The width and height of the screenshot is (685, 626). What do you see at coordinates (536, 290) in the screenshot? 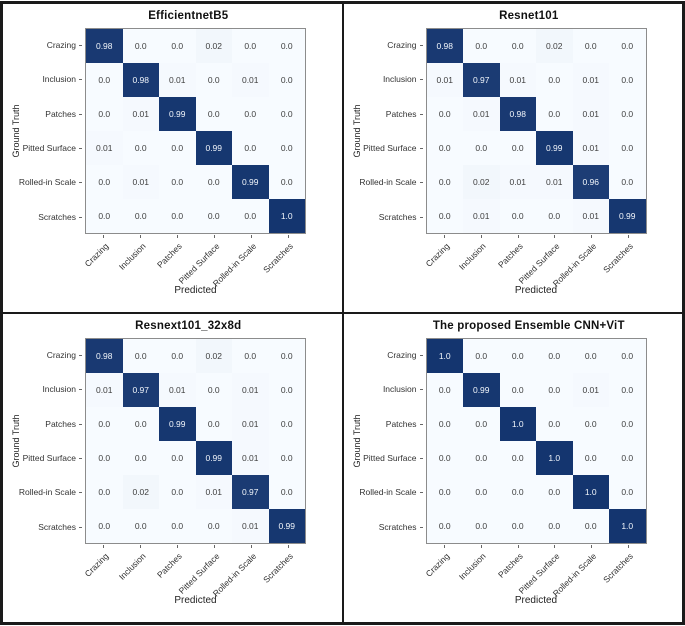
I see `x-axis-title: Predicted` at bounding box center [536, 290].